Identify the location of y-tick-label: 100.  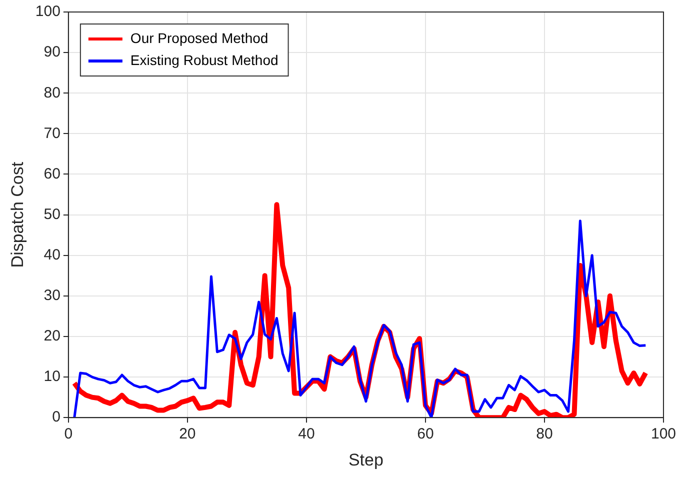
(47, 11).